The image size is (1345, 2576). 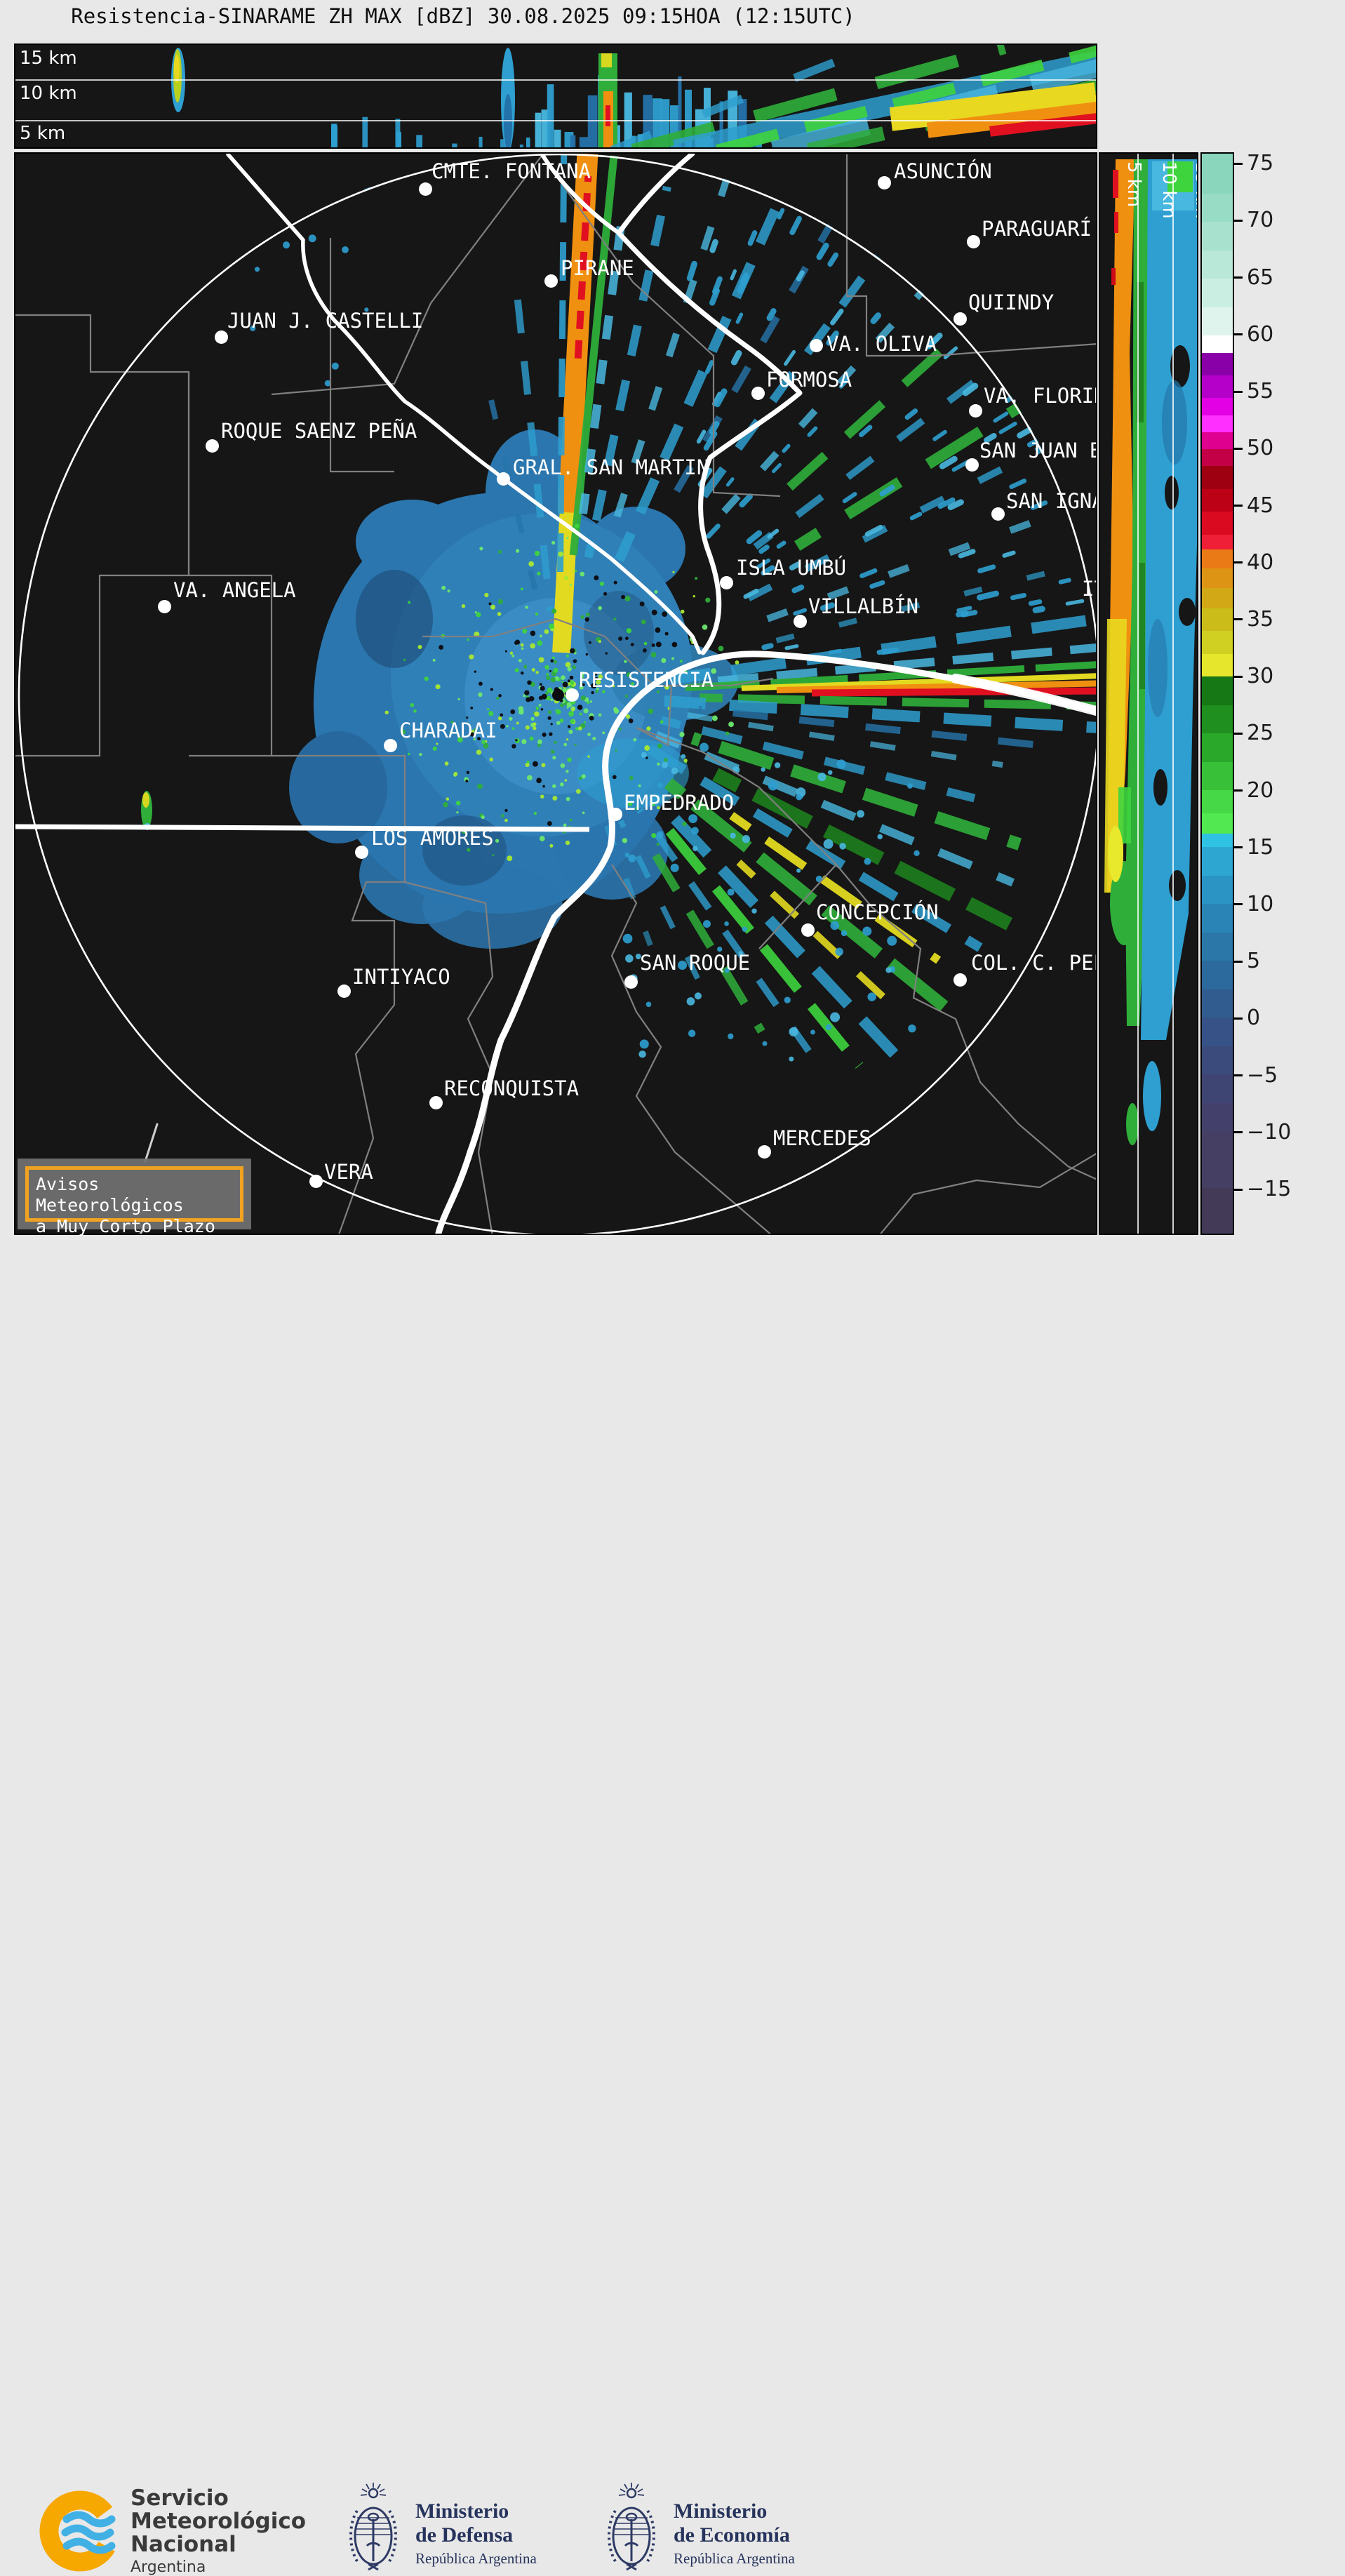 What do you see at coordinates (512, 1088) in the screenshot?
I see `city-label: RECONQUISTA` at bounding box center [512, 1088].